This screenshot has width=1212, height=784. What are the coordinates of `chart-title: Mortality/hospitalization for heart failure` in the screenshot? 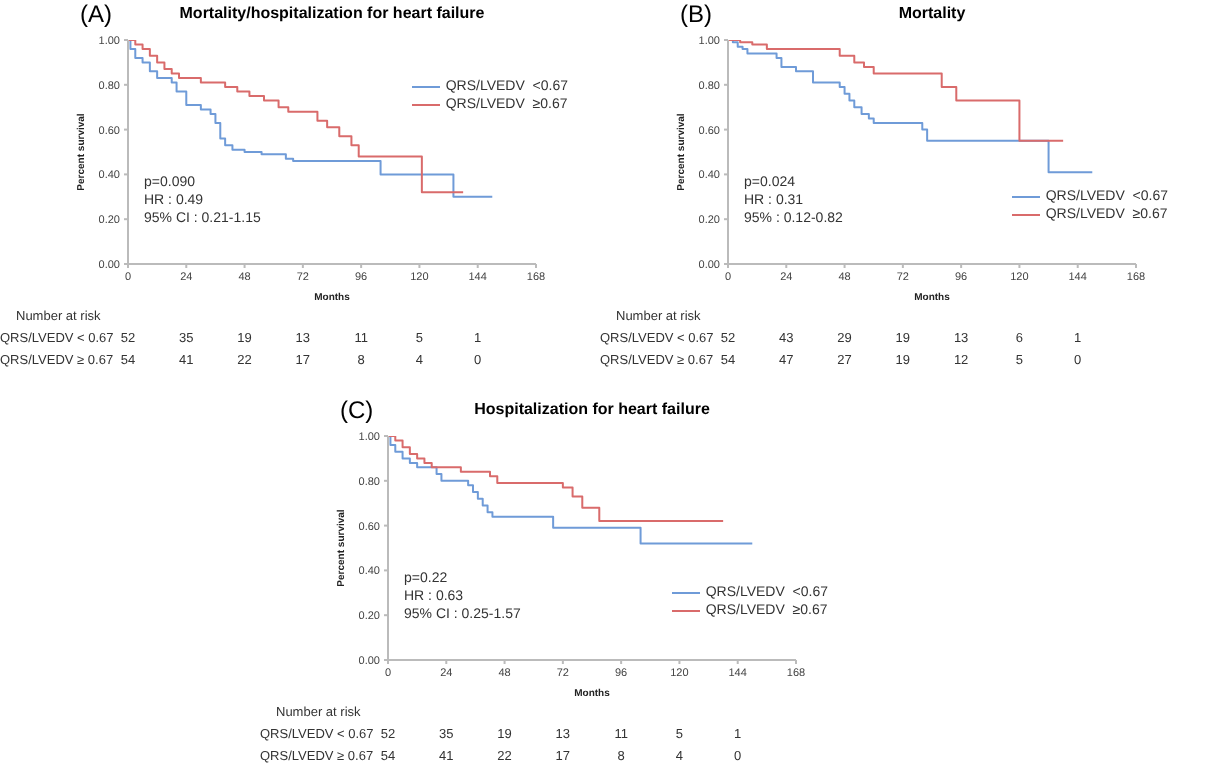 It's located at (332, 13).